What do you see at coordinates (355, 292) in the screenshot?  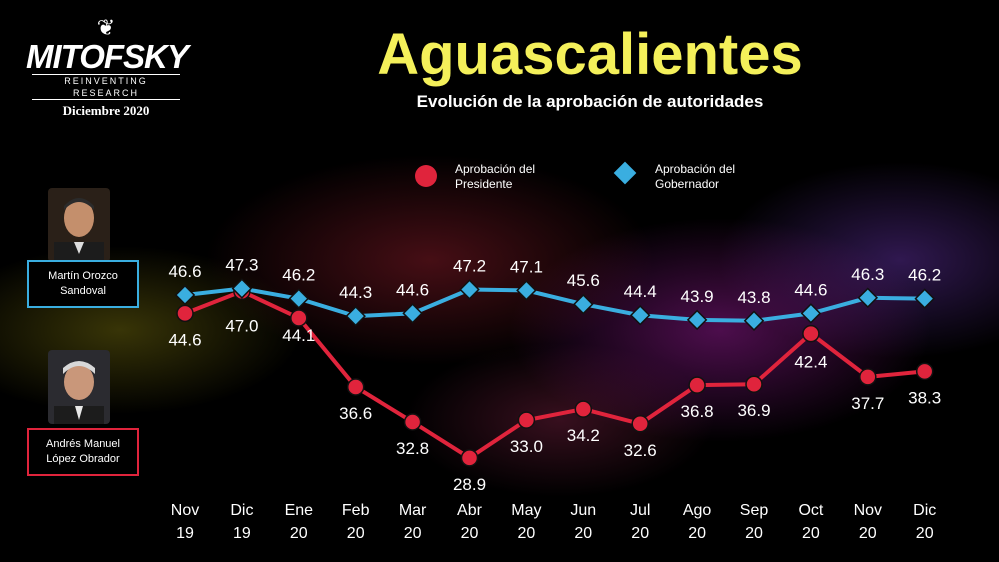 I see `governor-data-label: 44.3` at bounding box center [355, 292].